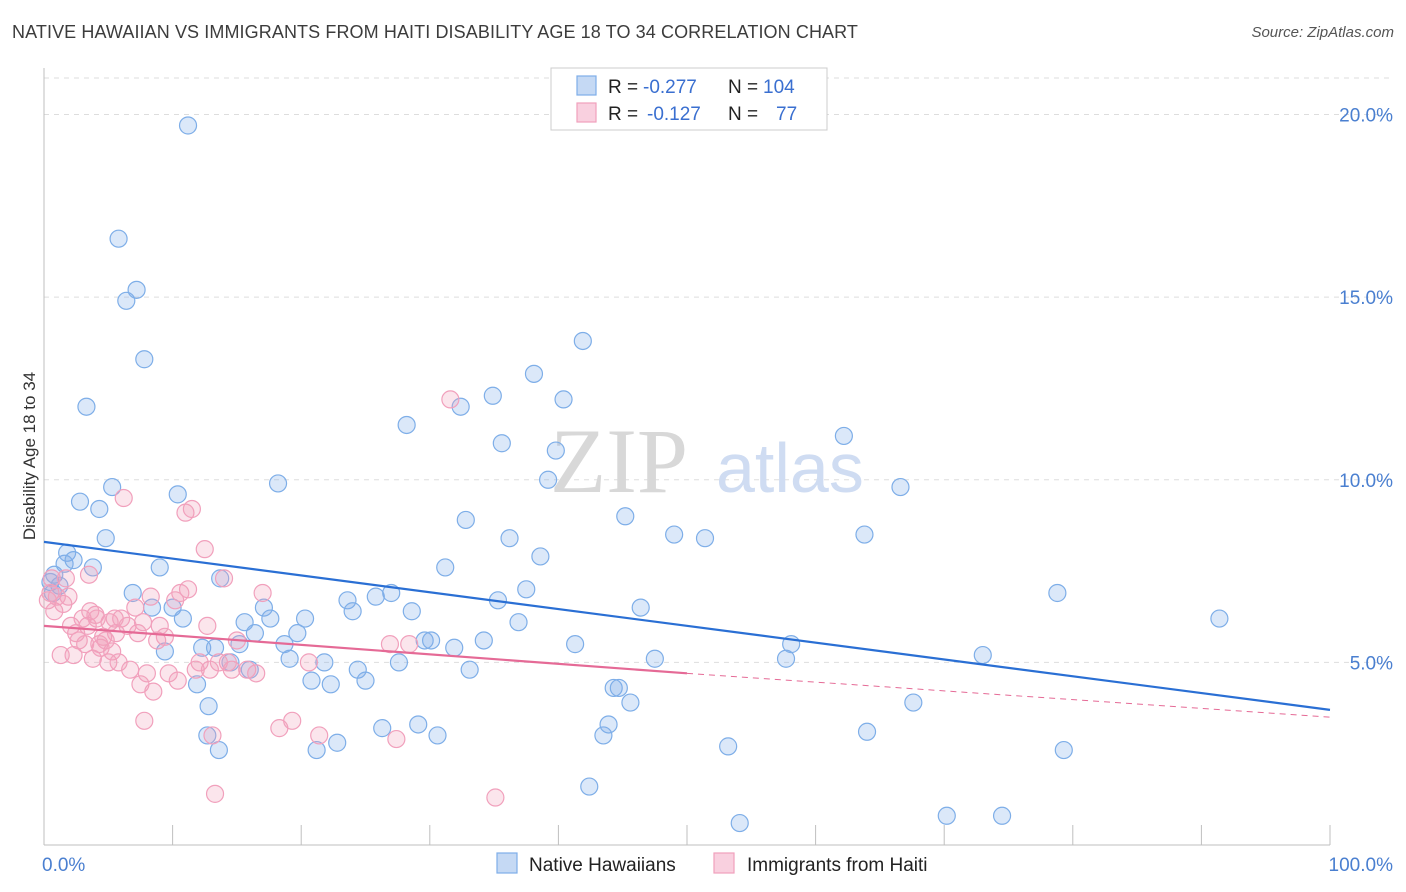  Describe the element at coordinates (29, 456) in the screenshot. I see `y-axis-title: Disability Age 18 to 34` at that location.